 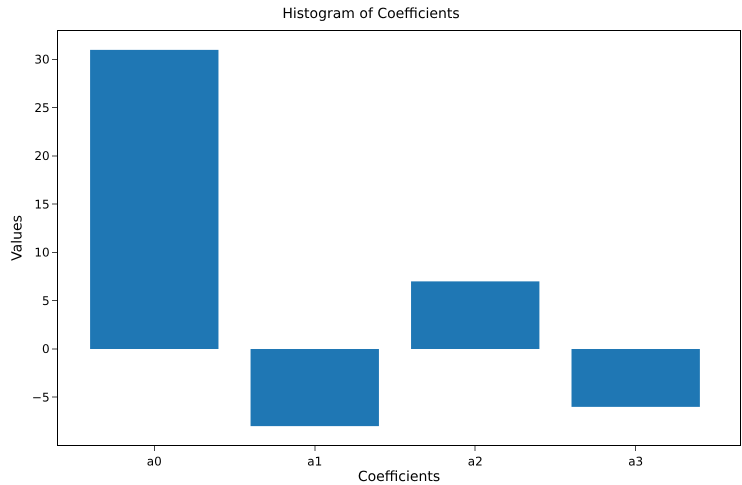 What do you see at coordinates (154, 461) in the screenshot?
I see `x-tick-label: a0` at bounding box center [154, 461].